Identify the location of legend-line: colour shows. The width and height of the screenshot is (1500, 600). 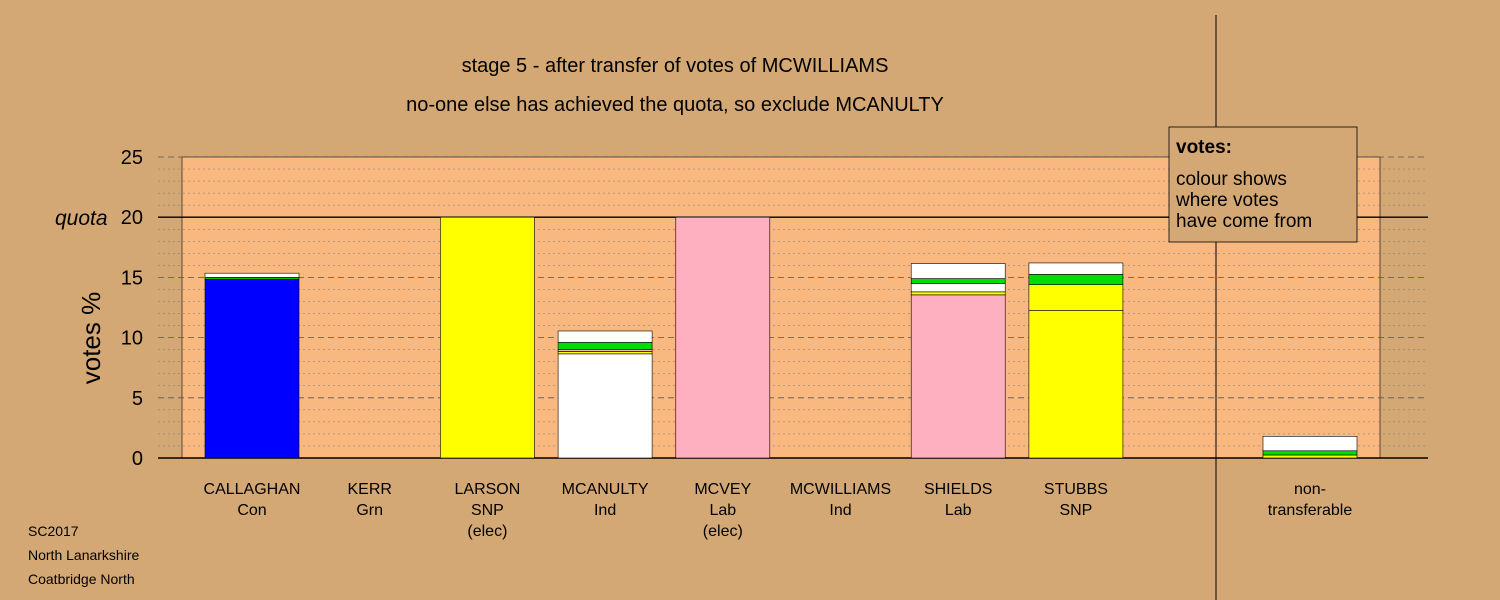
(1231, 179).